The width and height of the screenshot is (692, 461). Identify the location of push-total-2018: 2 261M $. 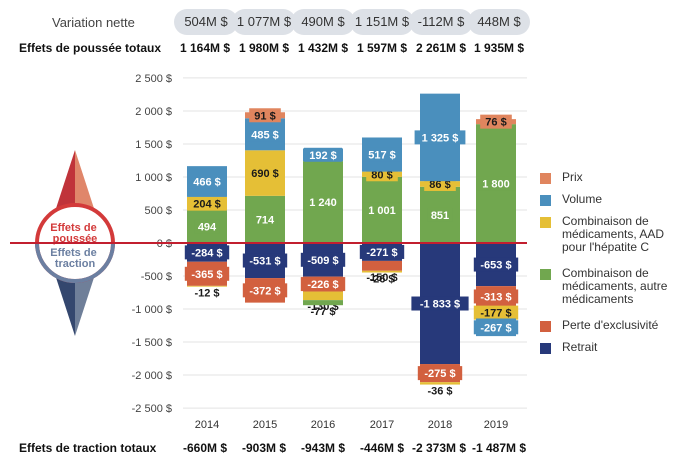
(441, 48).